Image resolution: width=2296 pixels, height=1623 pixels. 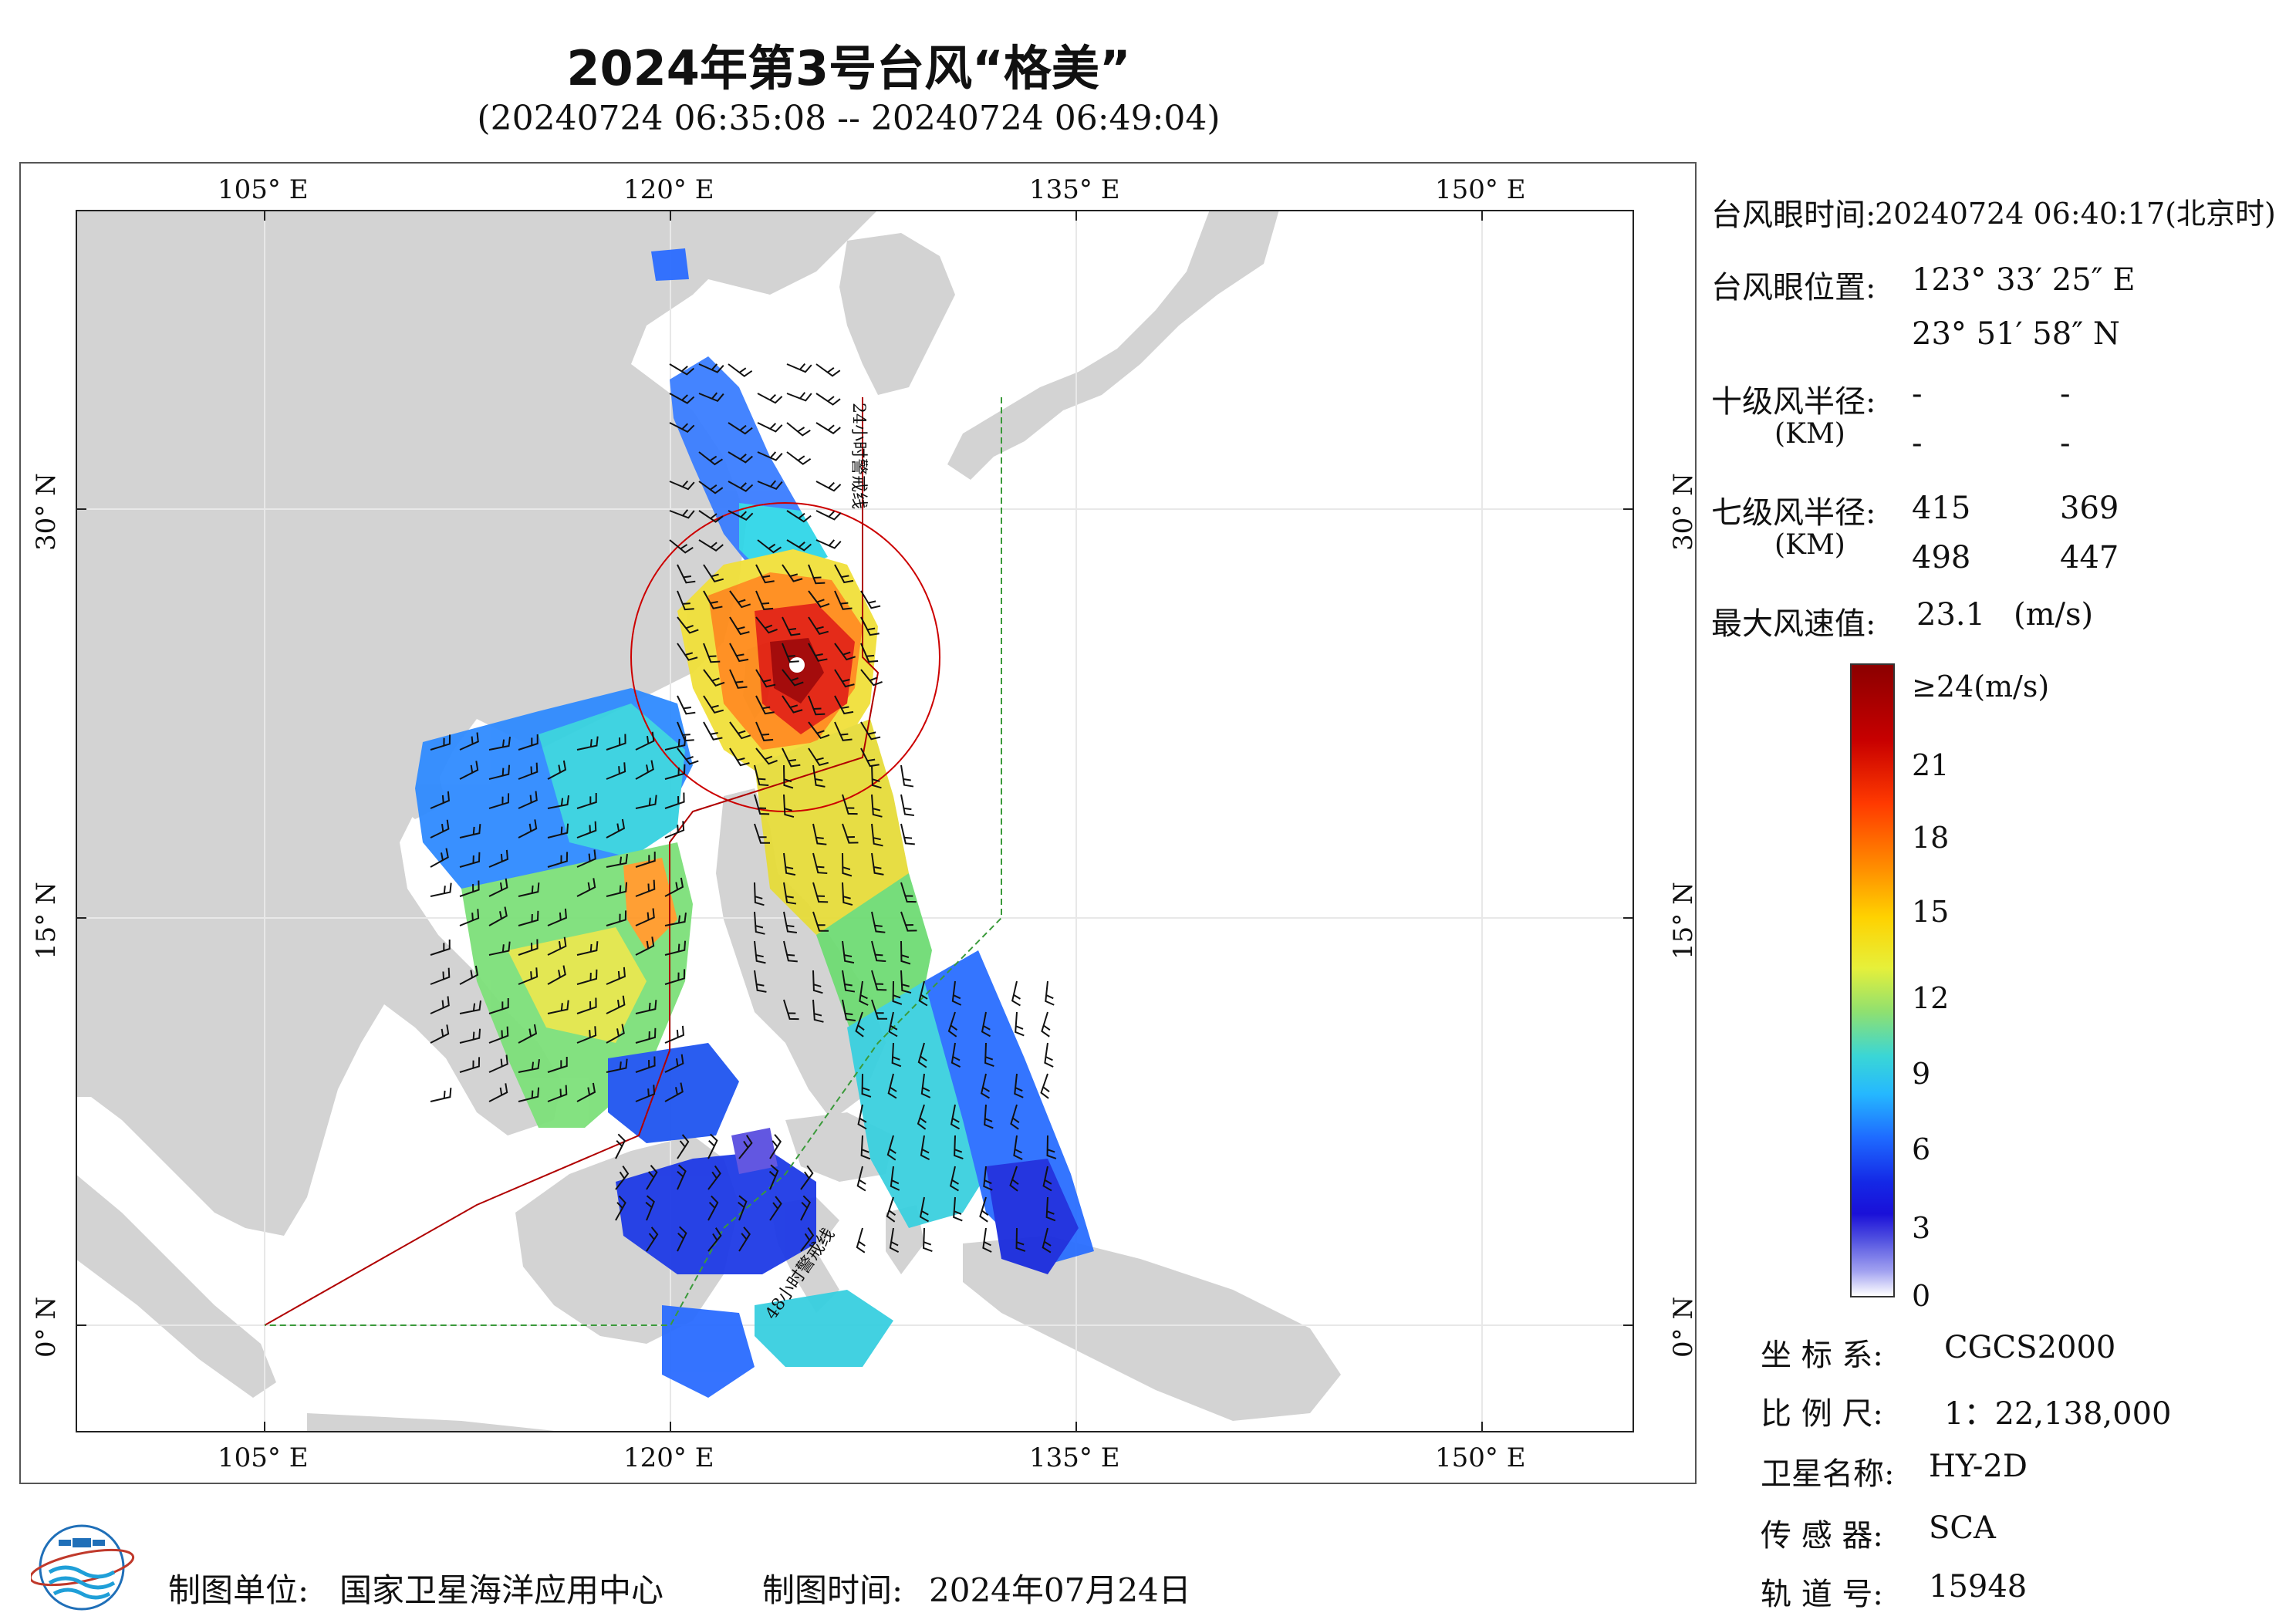 What do you see at coordinates (1809, 434) in the screenshot?
I see `r10-km-label: (KM)` at bounding box center [1809, 434].